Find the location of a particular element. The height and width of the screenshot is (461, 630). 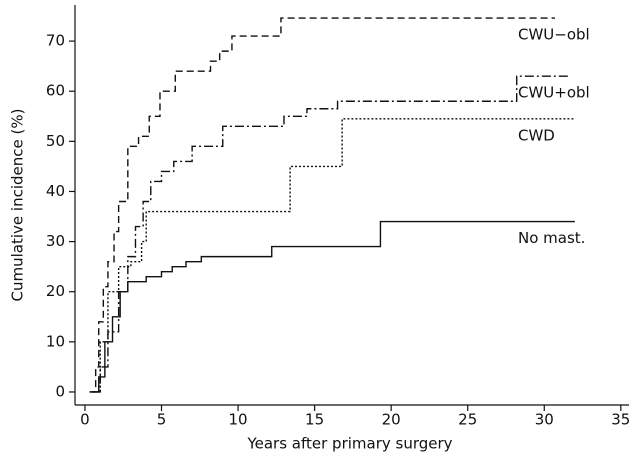

series-label: CWU+obl is located at coordinates (554, 93).